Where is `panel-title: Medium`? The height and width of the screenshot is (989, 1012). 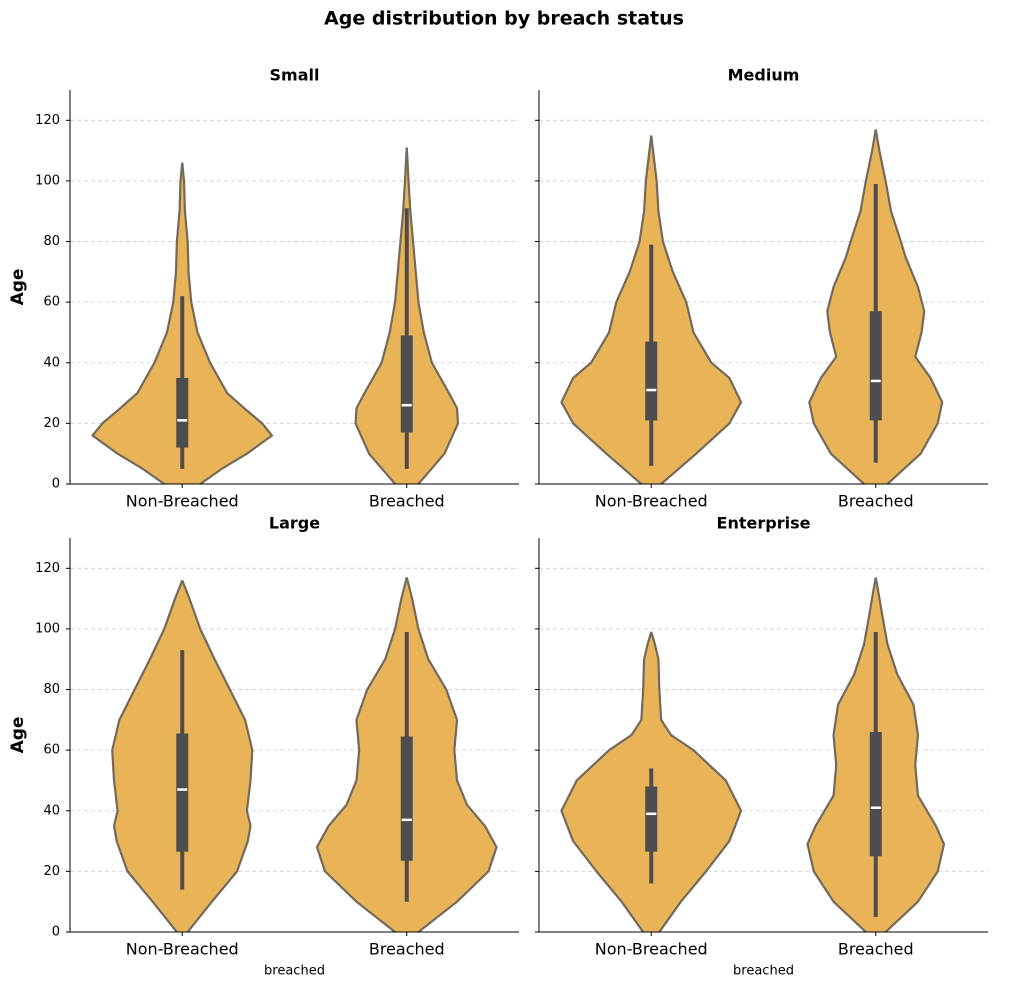 panel-title: Medium is located at coordinates (764, 75).